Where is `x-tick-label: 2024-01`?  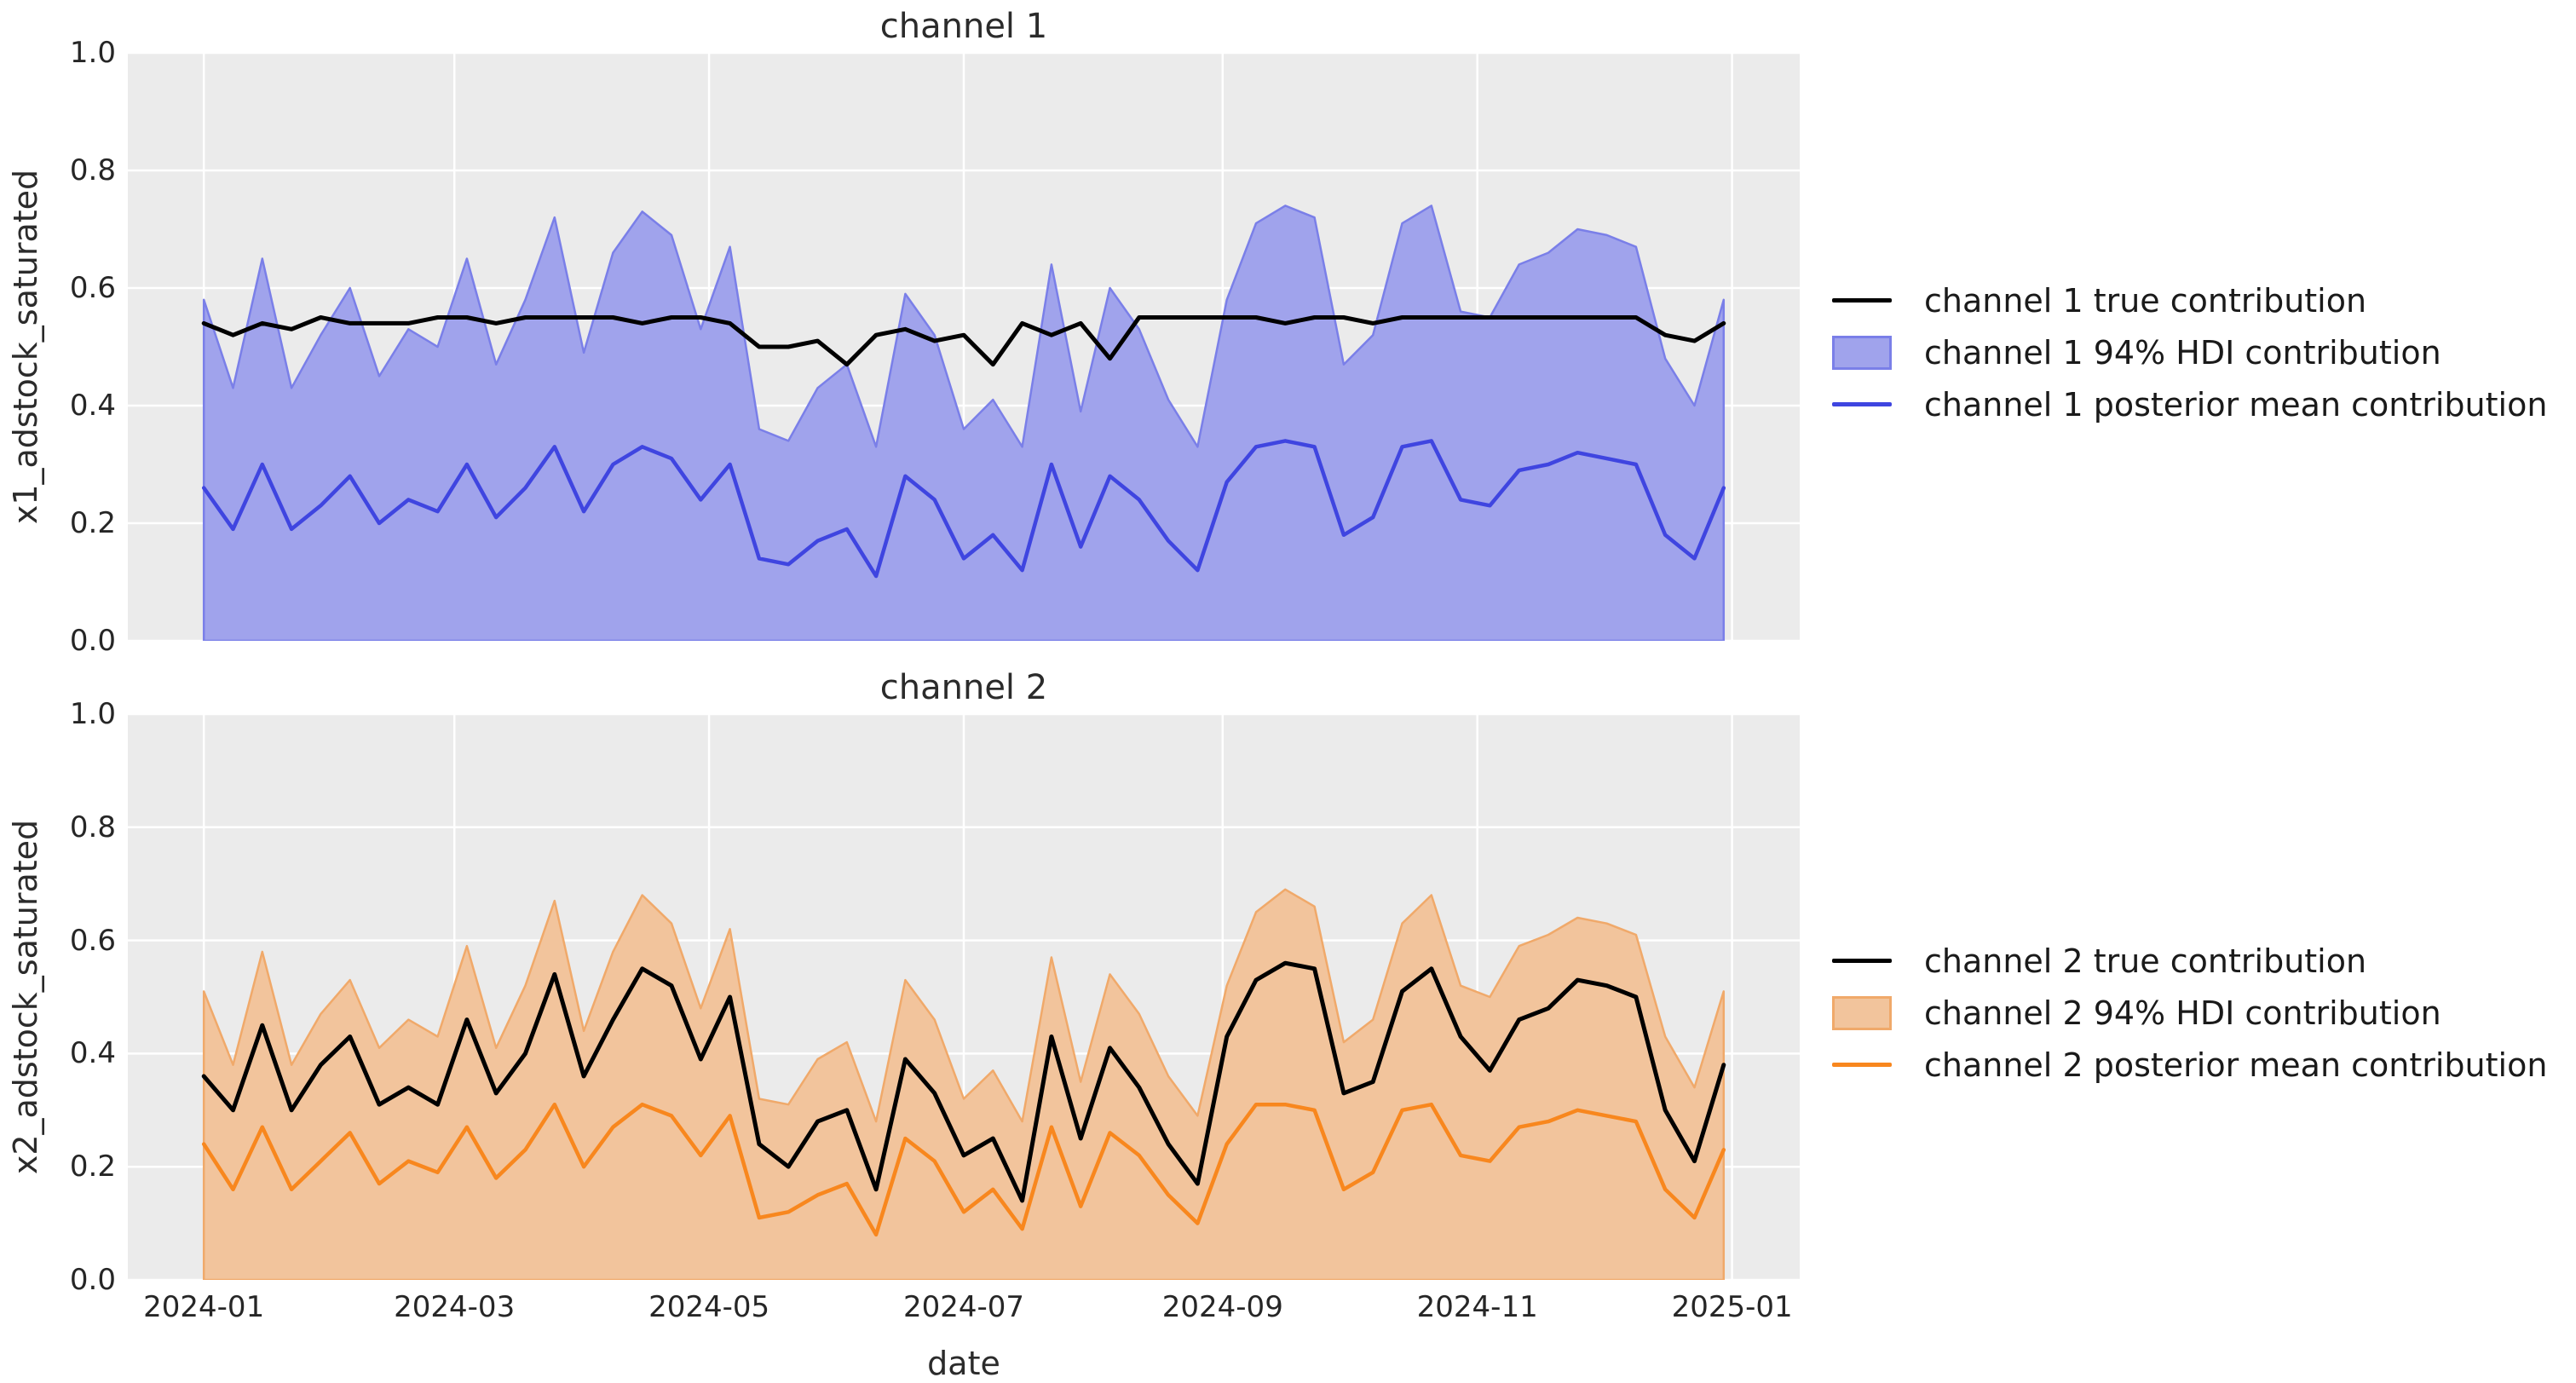
x-tick-label: 2024-01 is located at coordinates (204, 1307).